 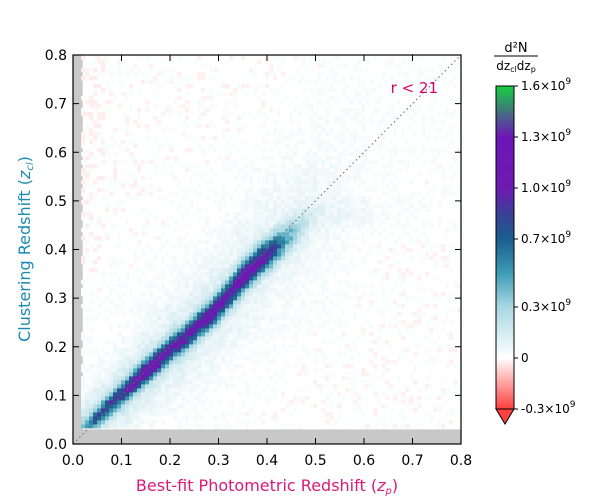 I want to click on y-tick-label: 0.0, so click(x=56, y=445).